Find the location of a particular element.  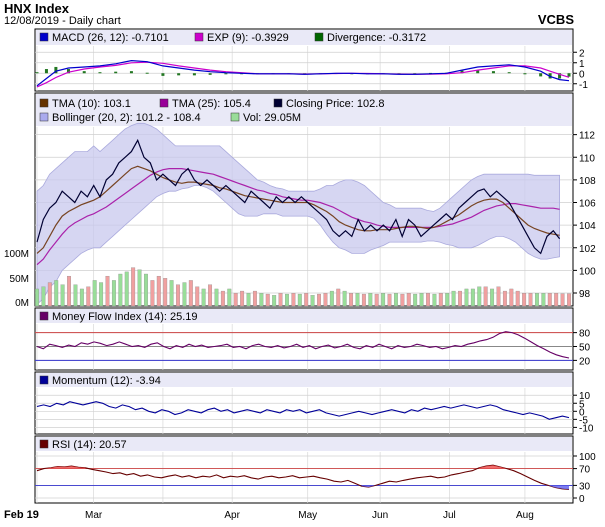

price-ytick-label: 102 is located at coordinates (587, 249).